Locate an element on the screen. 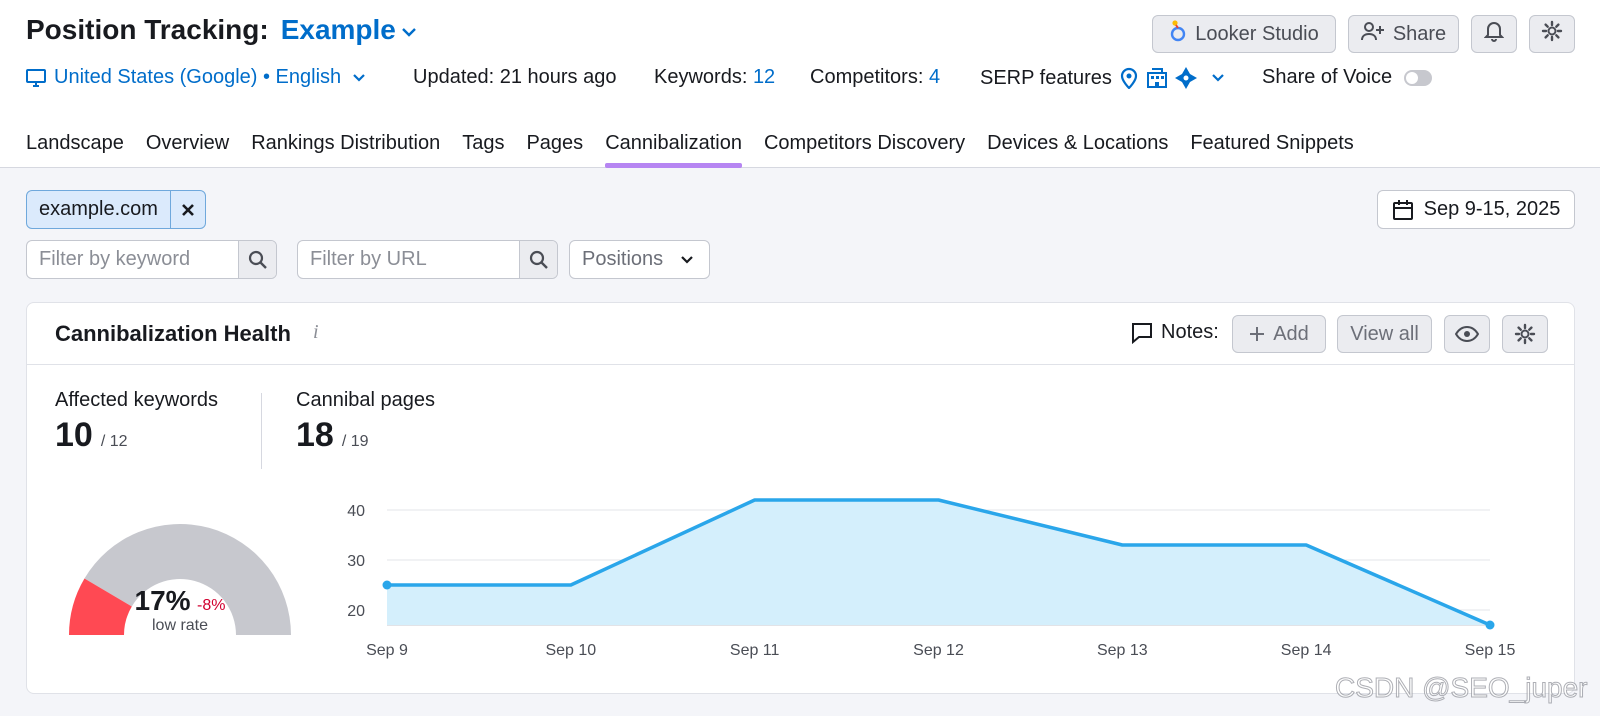 The image size is (1600, 716). keywords-count: Keywords: 12 is located at coordinates (714, 77).